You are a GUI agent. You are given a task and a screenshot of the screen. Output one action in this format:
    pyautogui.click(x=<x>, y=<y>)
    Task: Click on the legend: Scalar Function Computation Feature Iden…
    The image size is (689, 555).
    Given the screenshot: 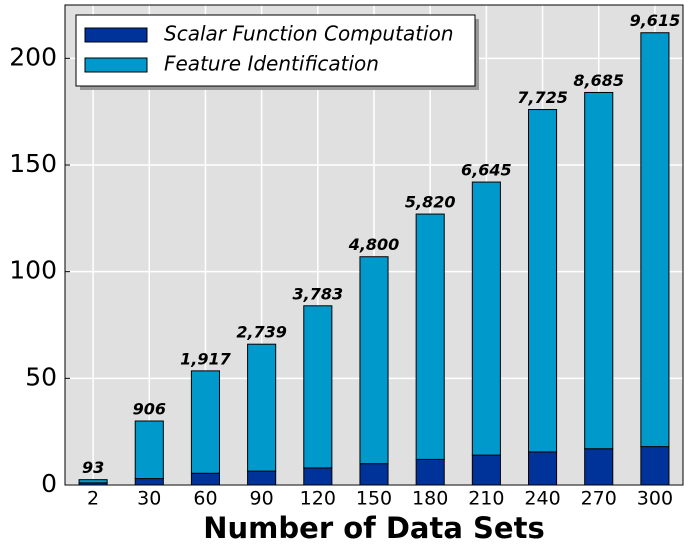 What is the action you would take?
    pyautogui.click(x=277, y=52)
    